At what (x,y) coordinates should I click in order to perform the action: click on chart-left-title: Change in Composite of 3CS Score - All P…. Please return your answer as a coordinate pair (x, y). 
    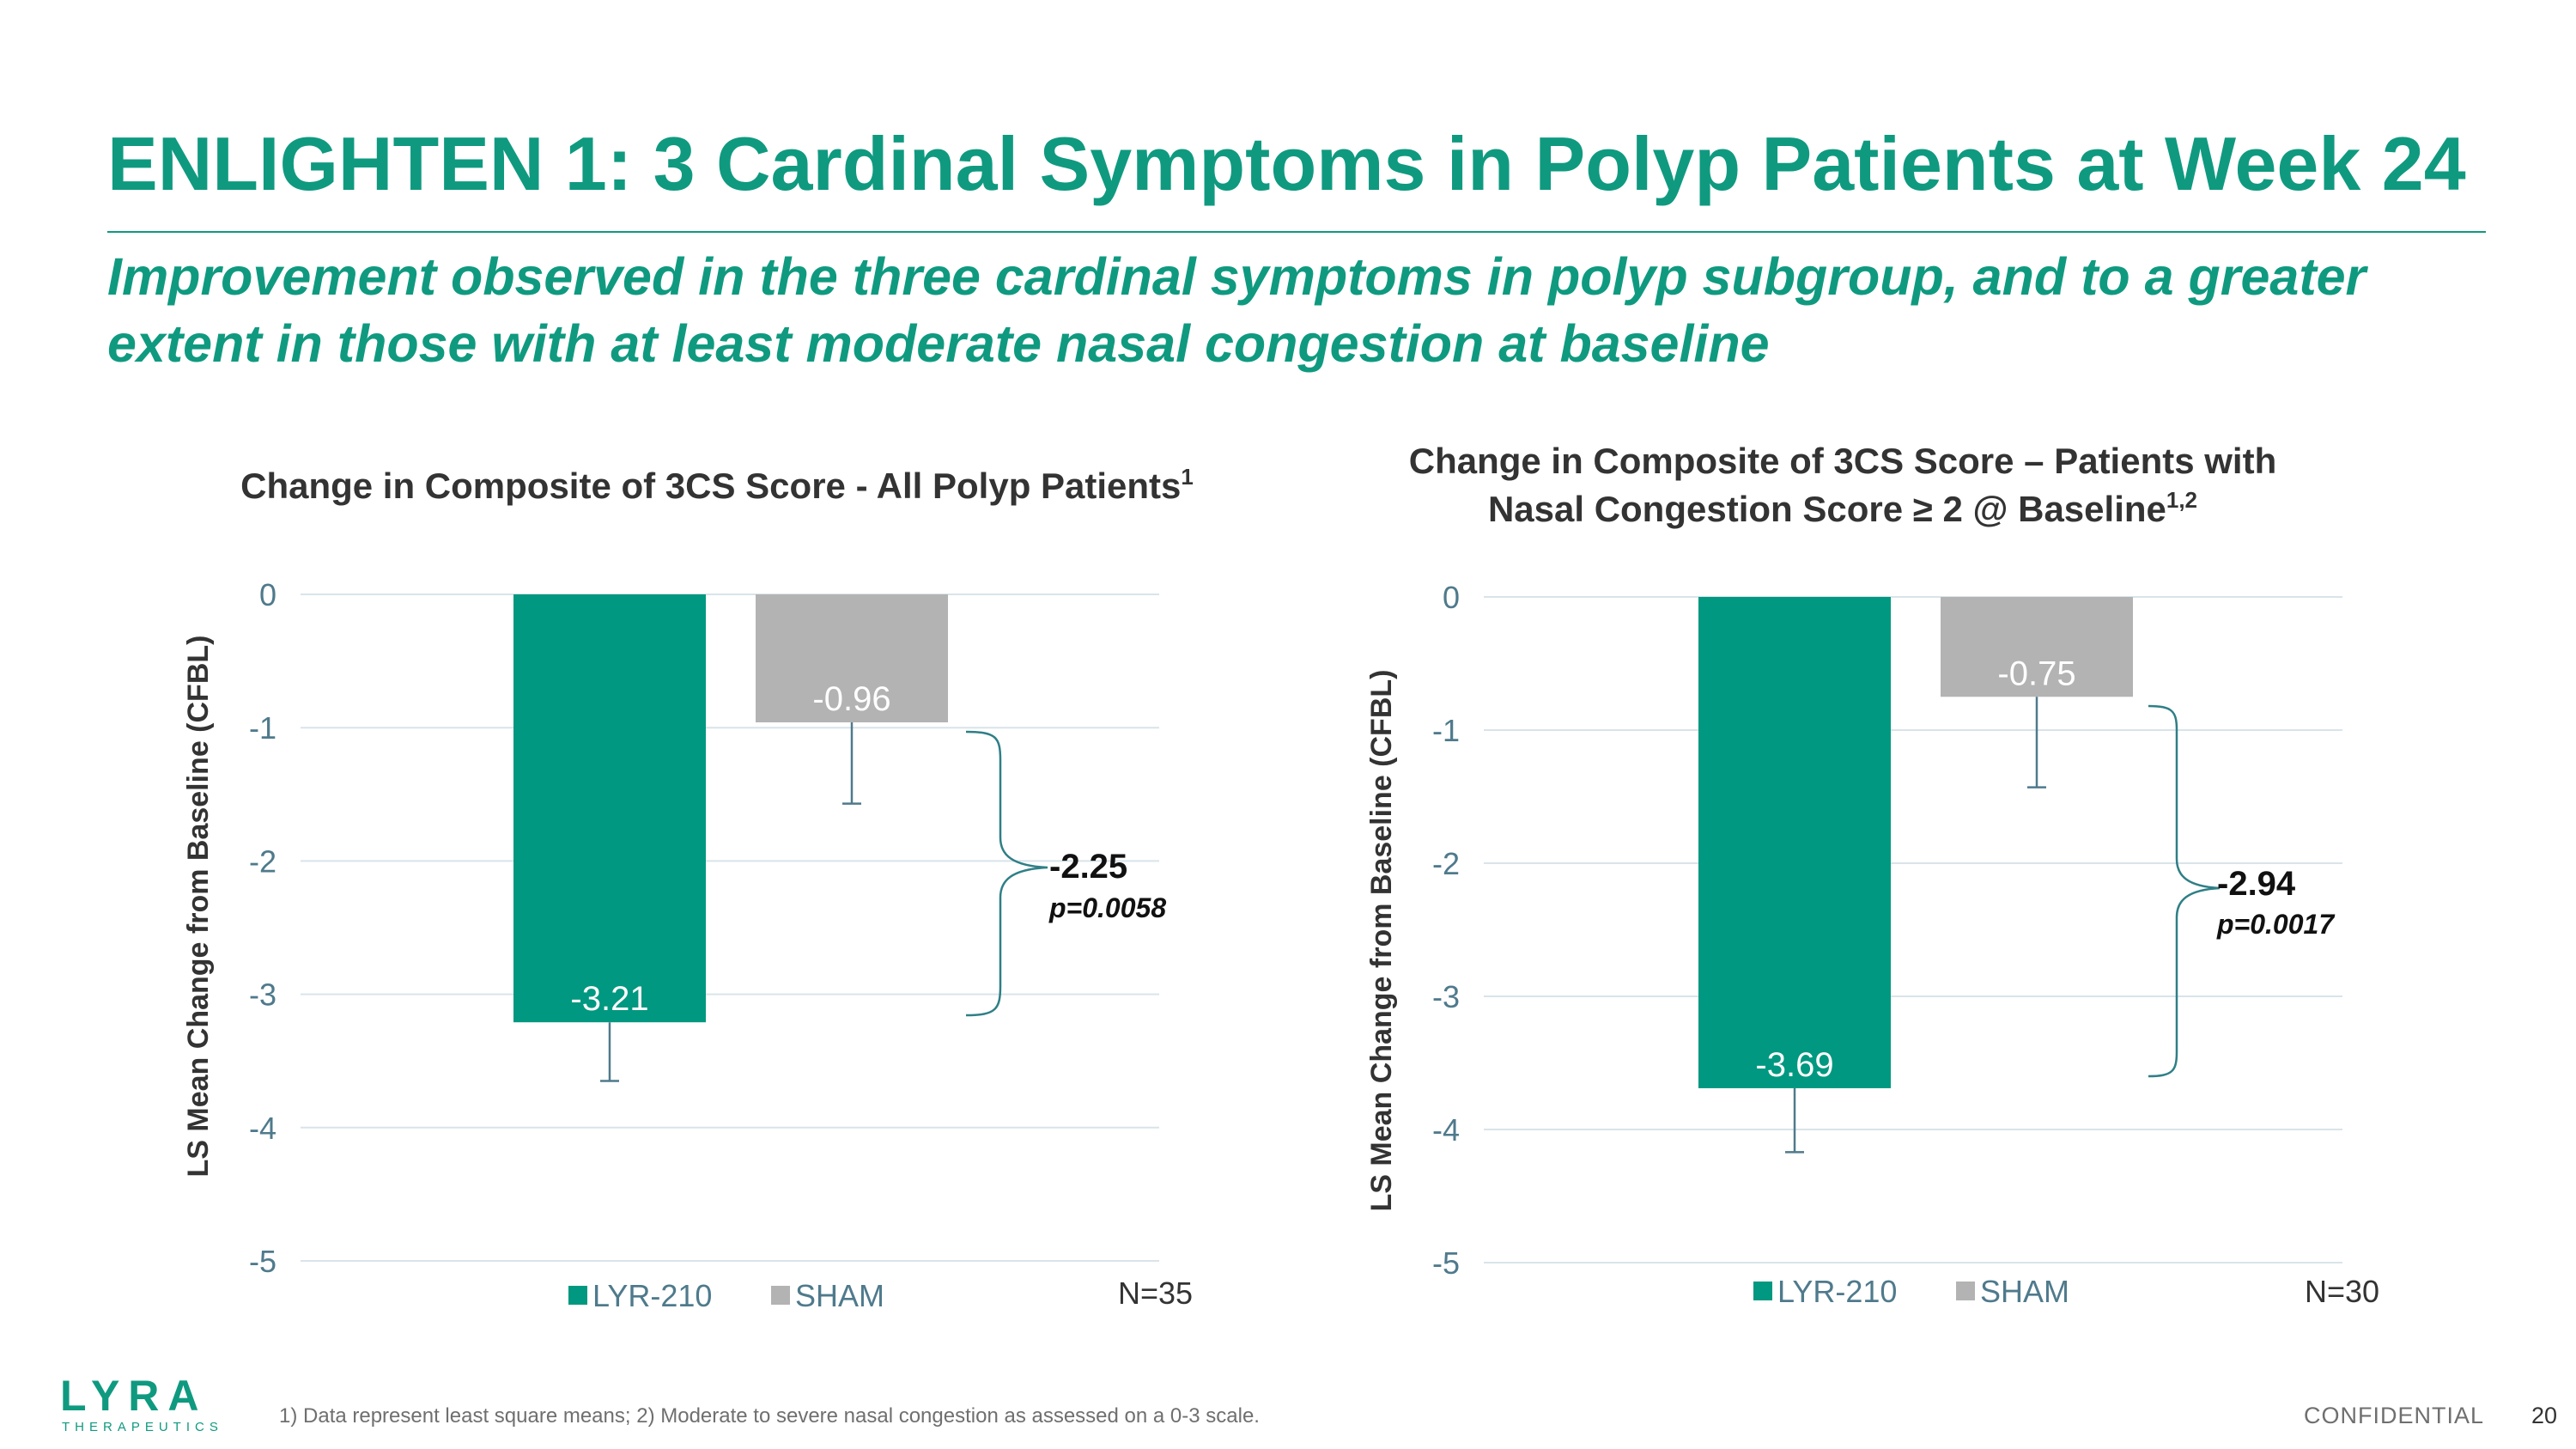
    Looking at the image, I should click on (717, 485).